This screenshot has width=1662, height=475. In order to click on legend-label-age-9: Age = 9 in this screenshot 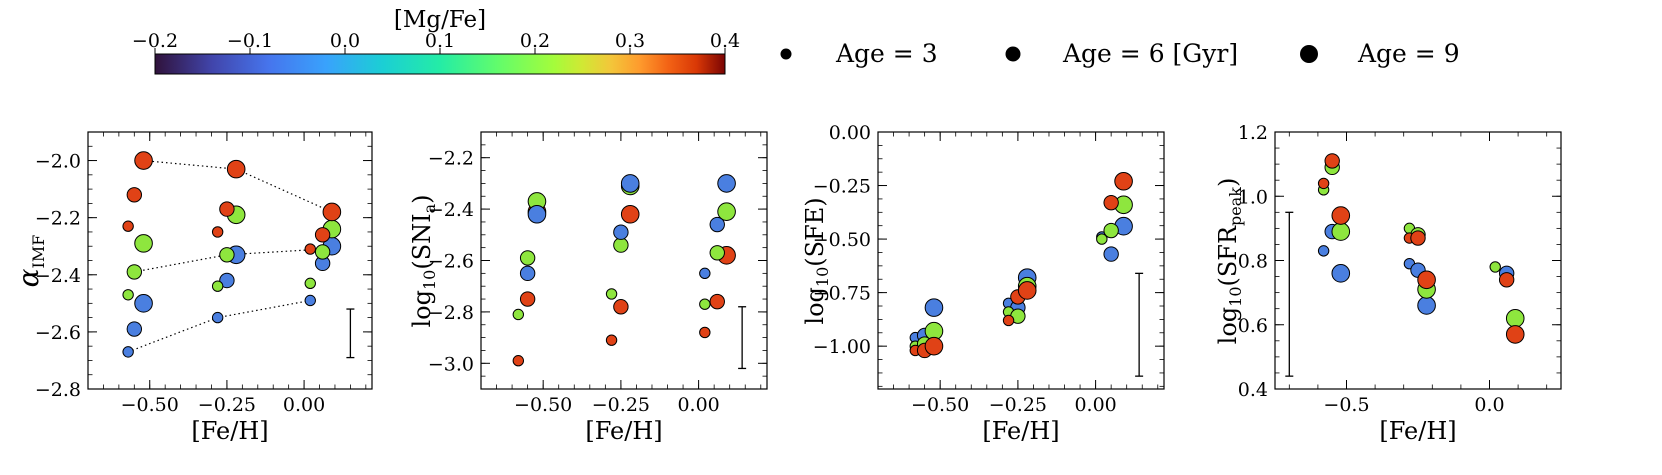, I will do `click(1408, 53)`.